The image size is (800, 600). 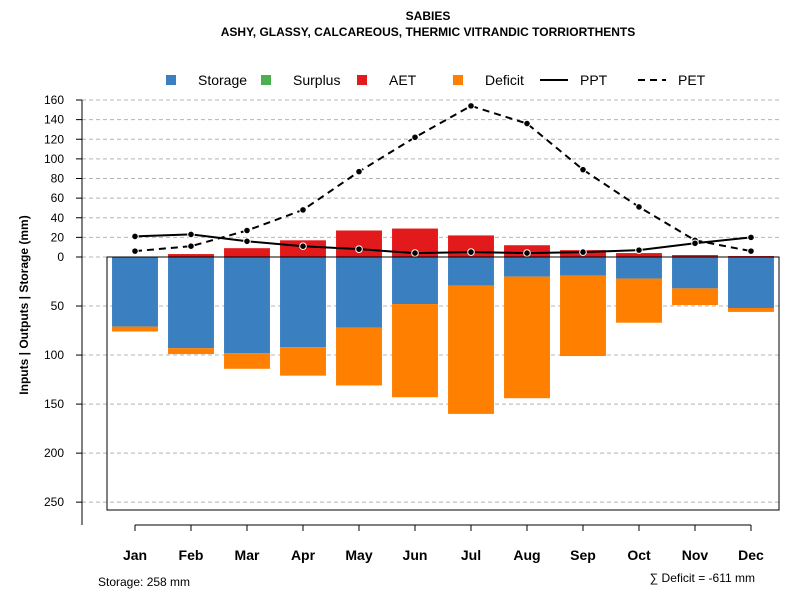 What do you see at coordinates (471, 555) in the screenshot?
I see `x-tick-label: Jul` at bounding box center [471, 555].